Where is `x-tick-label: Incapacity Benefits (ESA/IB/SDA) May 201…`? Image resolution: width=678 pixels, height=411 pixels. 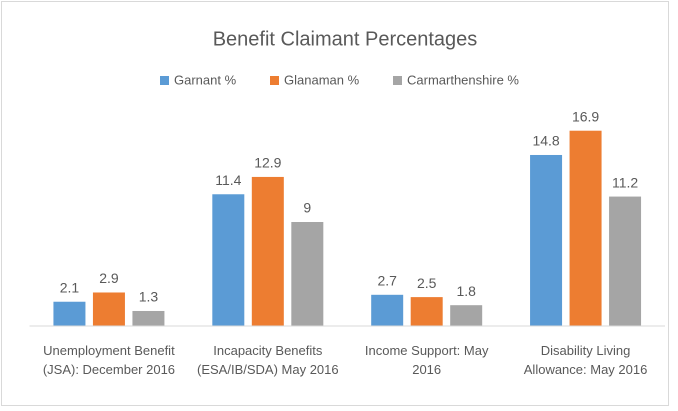
x-tick-label: Incapacity Benefits (ESA/IB/SDA) May 201… is located at coordinates (268, 360).